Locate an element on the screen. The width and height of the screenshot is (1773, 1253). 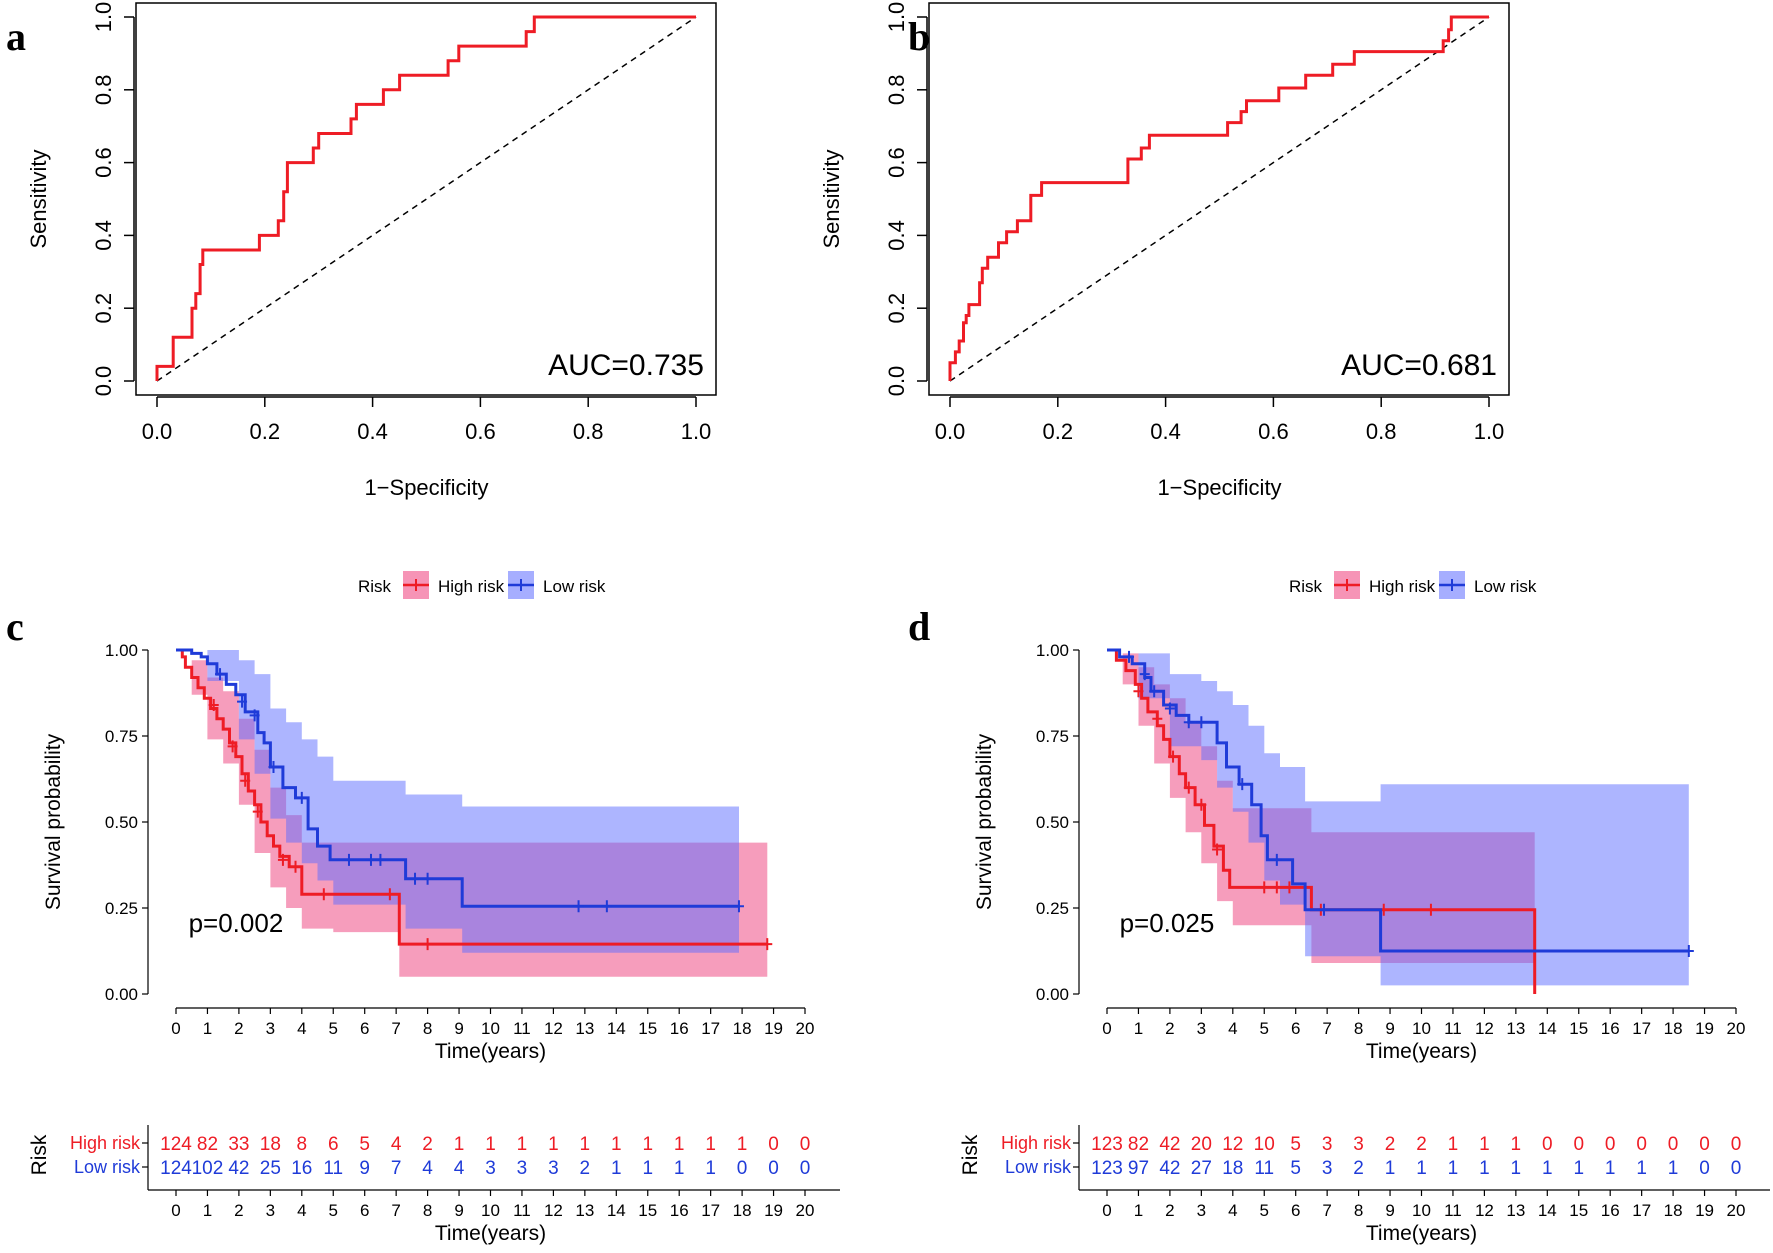
risk-count-high-risk: 33 is located at coordinates (238, 1144).